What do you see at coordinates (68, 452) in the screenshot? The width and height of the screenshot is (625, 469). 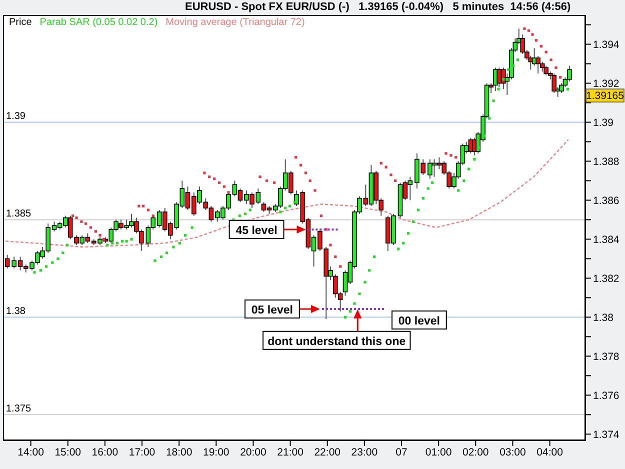 I see `x-tick-label: 15:00` at bounding box center [68, 452].